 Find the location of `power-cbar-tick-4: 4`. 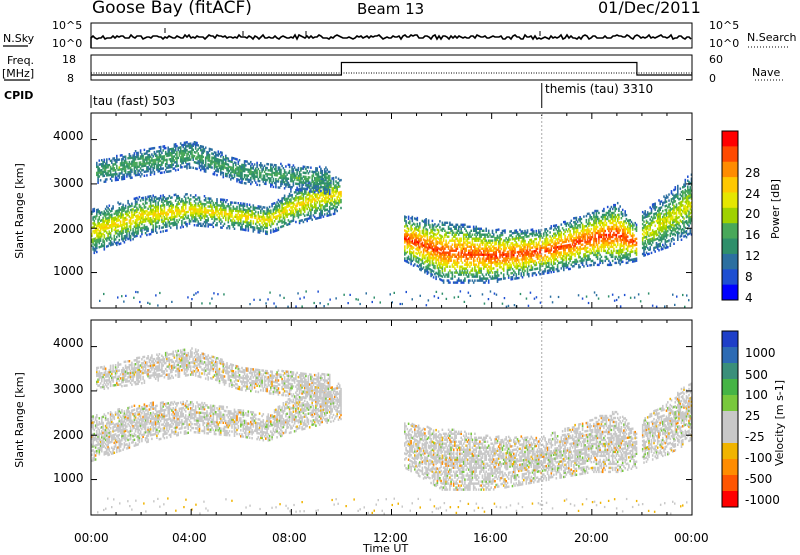

power-cbar-tick-4: 4 is located at coordinates (749, 298).